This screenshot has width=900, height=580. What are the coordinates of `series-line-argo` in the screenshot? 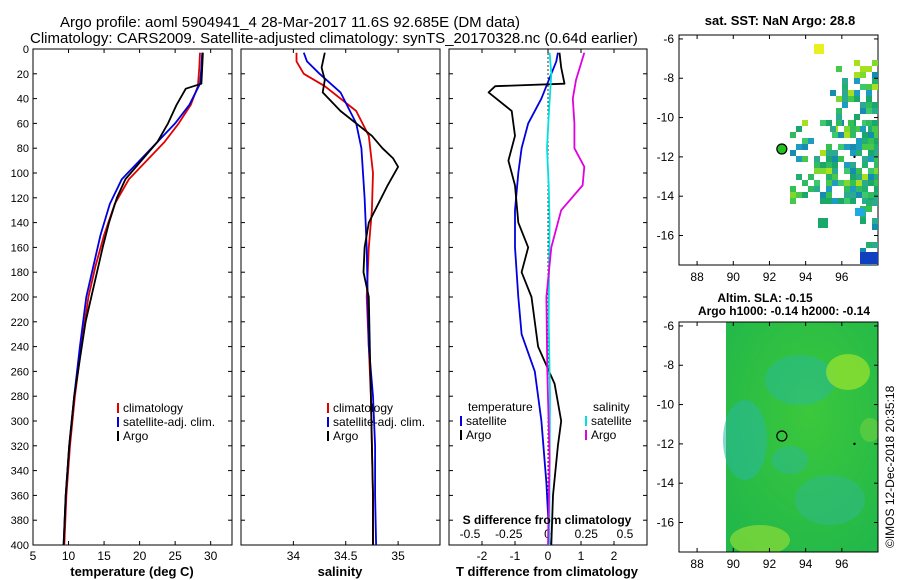 It's located at (133, 298).